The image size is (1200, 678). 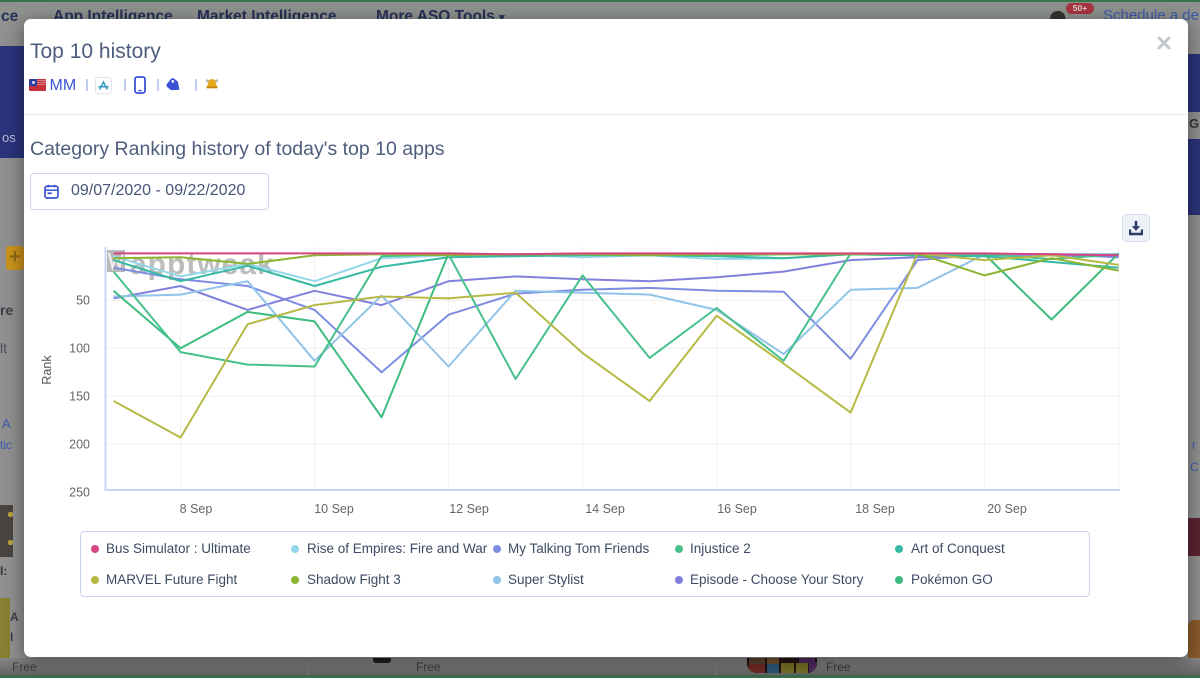 I want to click on svg-text: 8 Sep, so click(x=196, y=509).